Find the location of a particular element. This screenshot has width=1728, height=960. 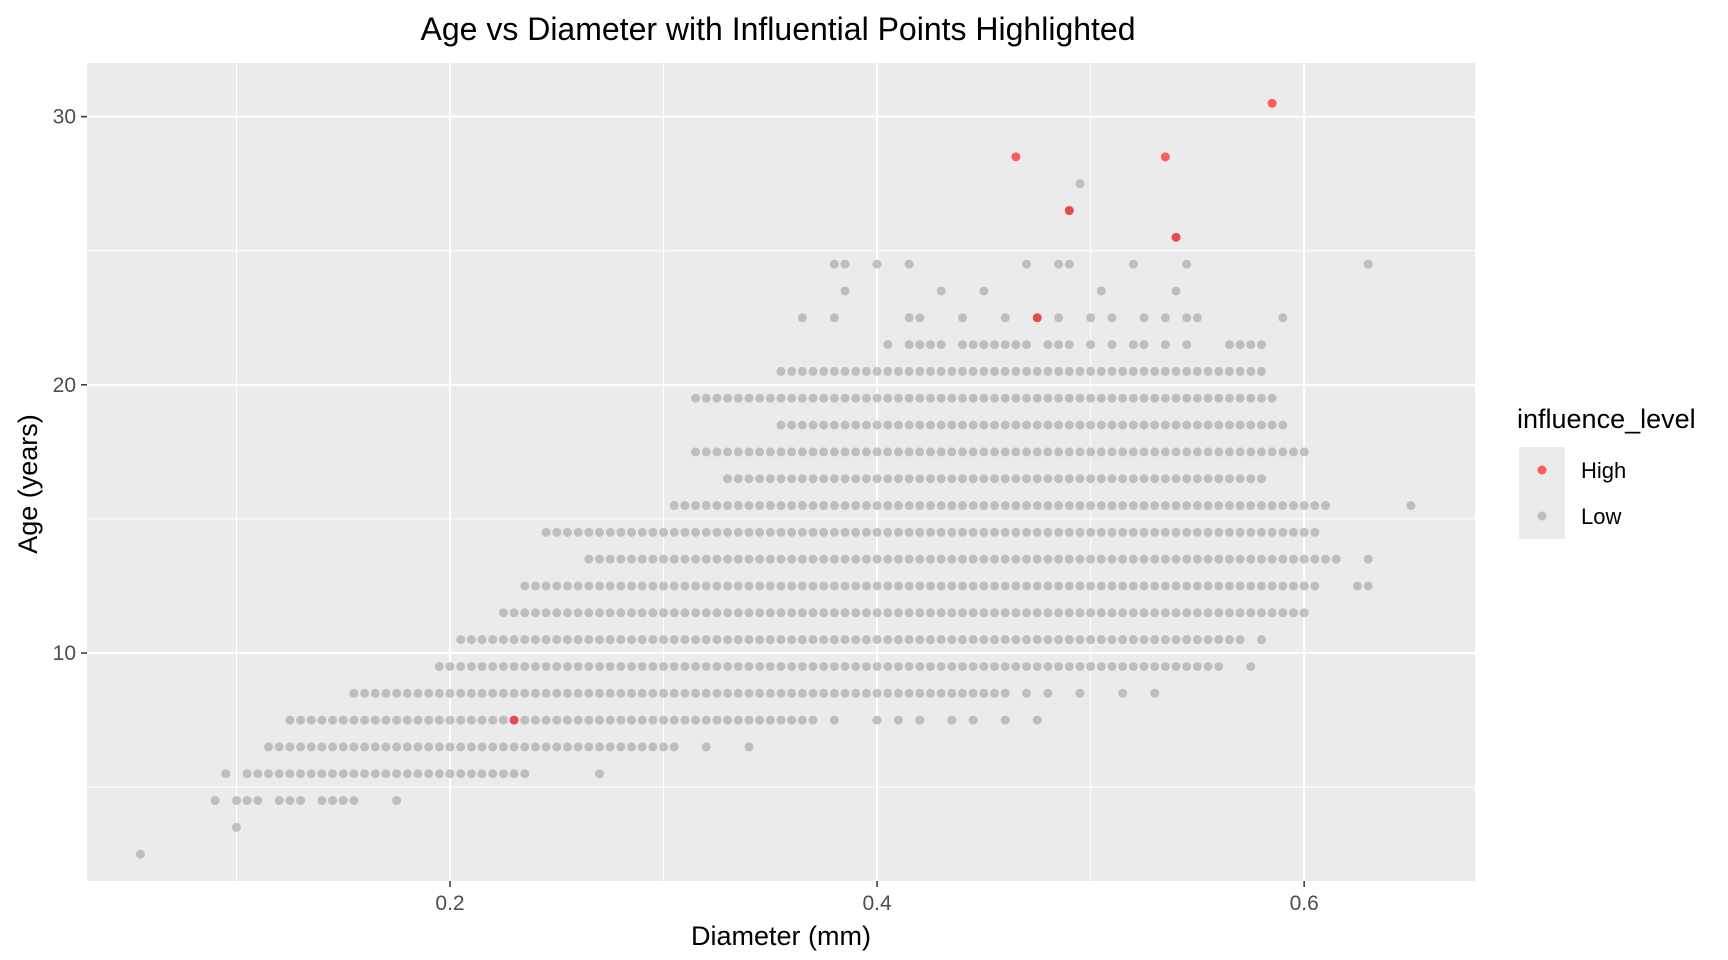

y-tick-label: 30 is located at coordinates (64, 117).